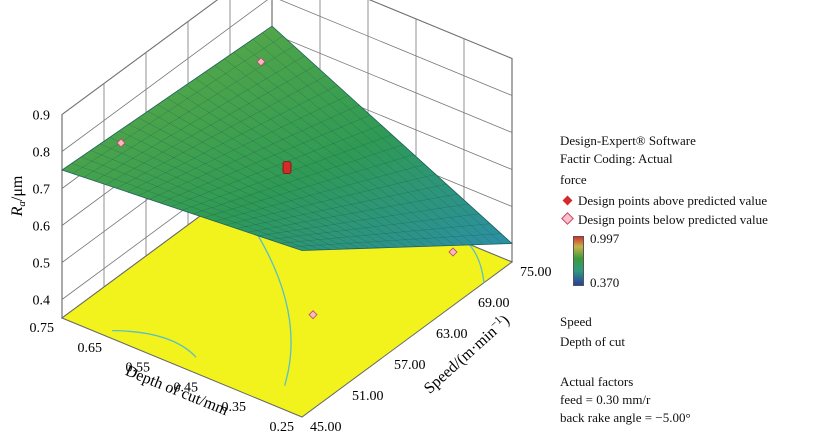  What do you see at coordinates (494, 303) in the screenshot?
I see `y-tick-label: 69.00` at bounding box center [494, 303].